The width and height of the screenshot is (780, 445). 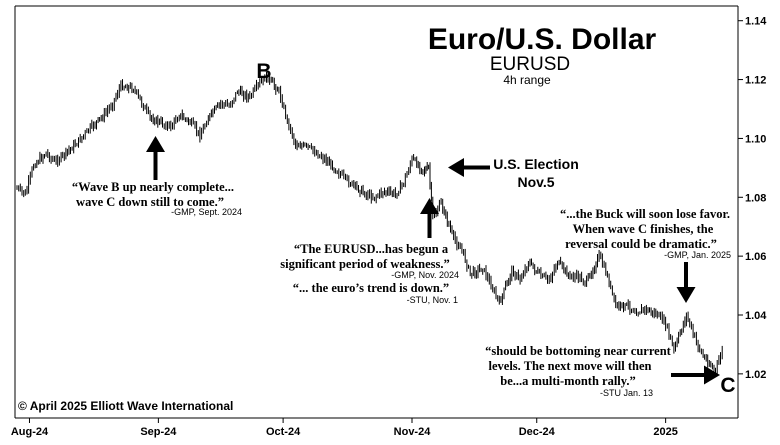 I want to click on annotation-3-attribution: -STU, Nov. 1, so click(x=432, y=300).